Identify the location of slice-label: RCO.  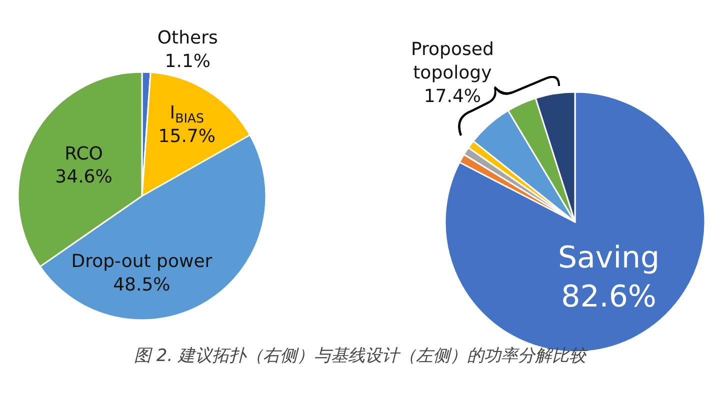
(83, 153).